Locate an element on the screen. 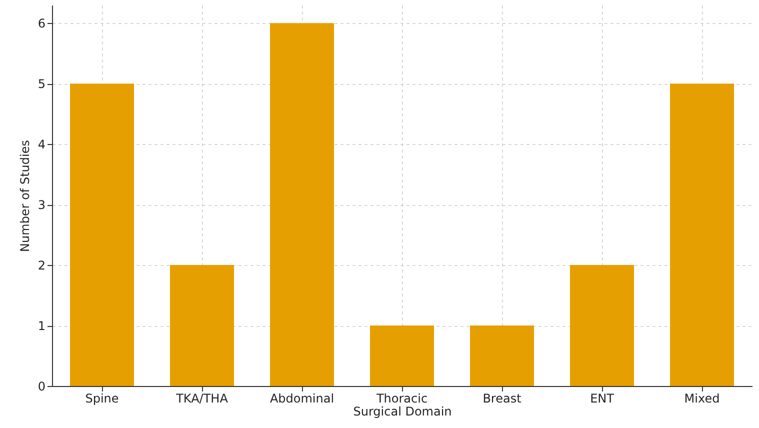 Image resolution: width=759 pixels, height=428 pixels. x-tick-label: ENT is located at coordinates (602, 399).